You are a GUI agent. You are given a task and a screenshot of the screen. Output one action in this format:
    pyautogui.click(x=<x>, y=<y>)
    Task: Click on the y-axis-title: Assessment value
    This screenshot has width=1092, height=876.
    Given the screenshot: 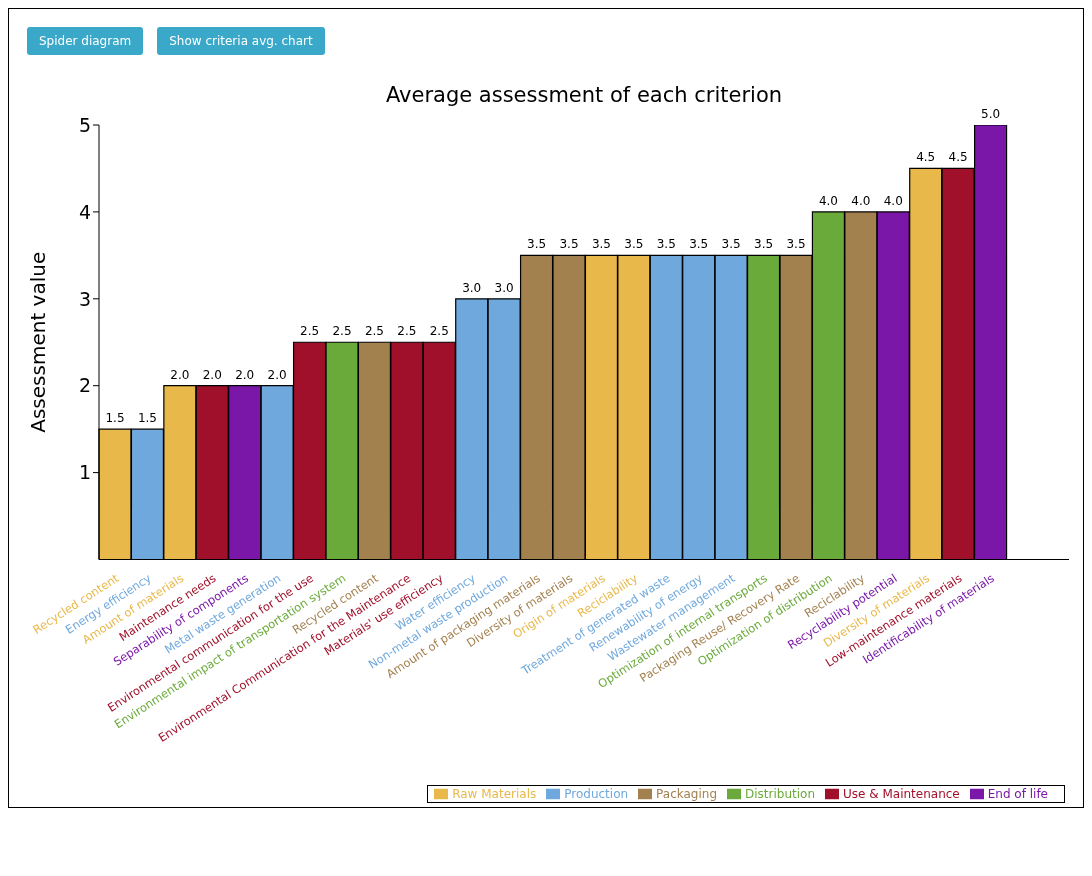 What is the action you would take?
    pyautogui.click(x=38, y=342)
    